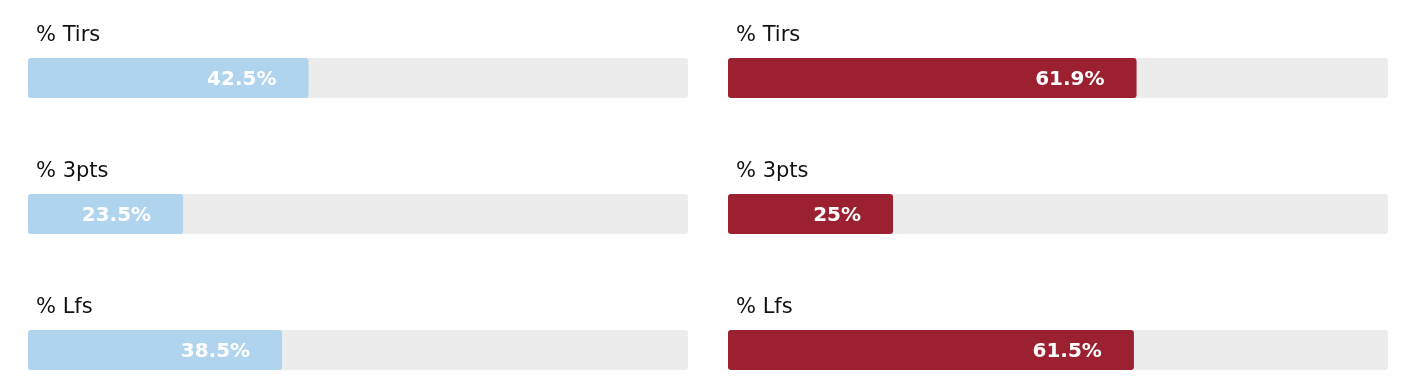 This screenshot has height=390, width=1410. What do you see at coordinates (215, 350) in the screenshot?
I see `data-label: 38.5%` at bounding box center [215, 350].